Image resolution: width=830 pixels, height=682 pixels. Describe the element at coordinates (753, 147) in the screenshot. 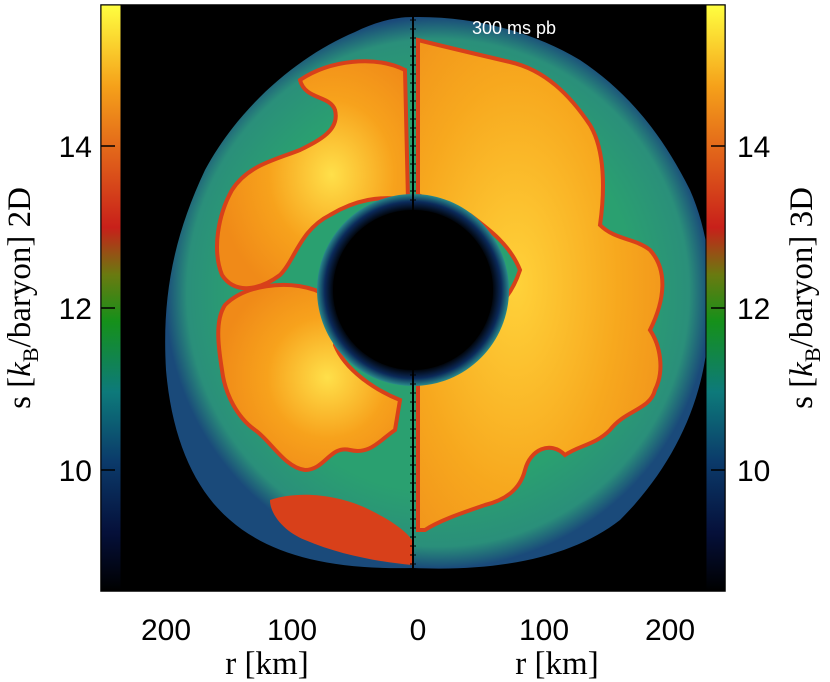

I see `right-colorbar-tick: 14` at that location.